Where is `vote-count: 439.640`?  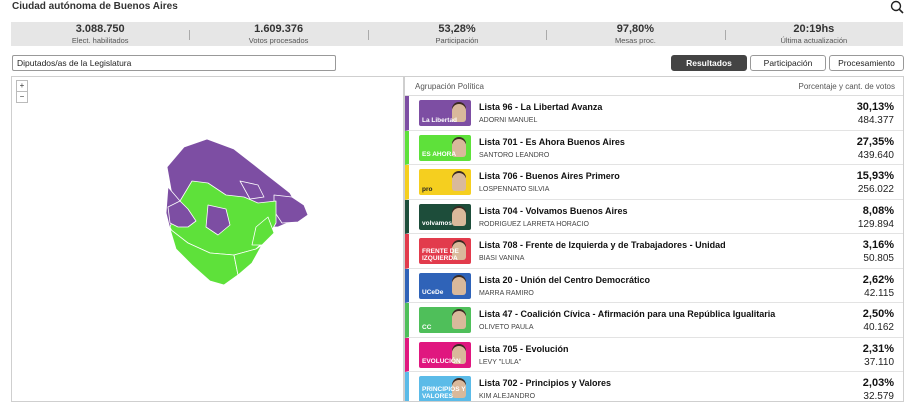
vote-count: 439.640 is located at coordinates (875, 155).